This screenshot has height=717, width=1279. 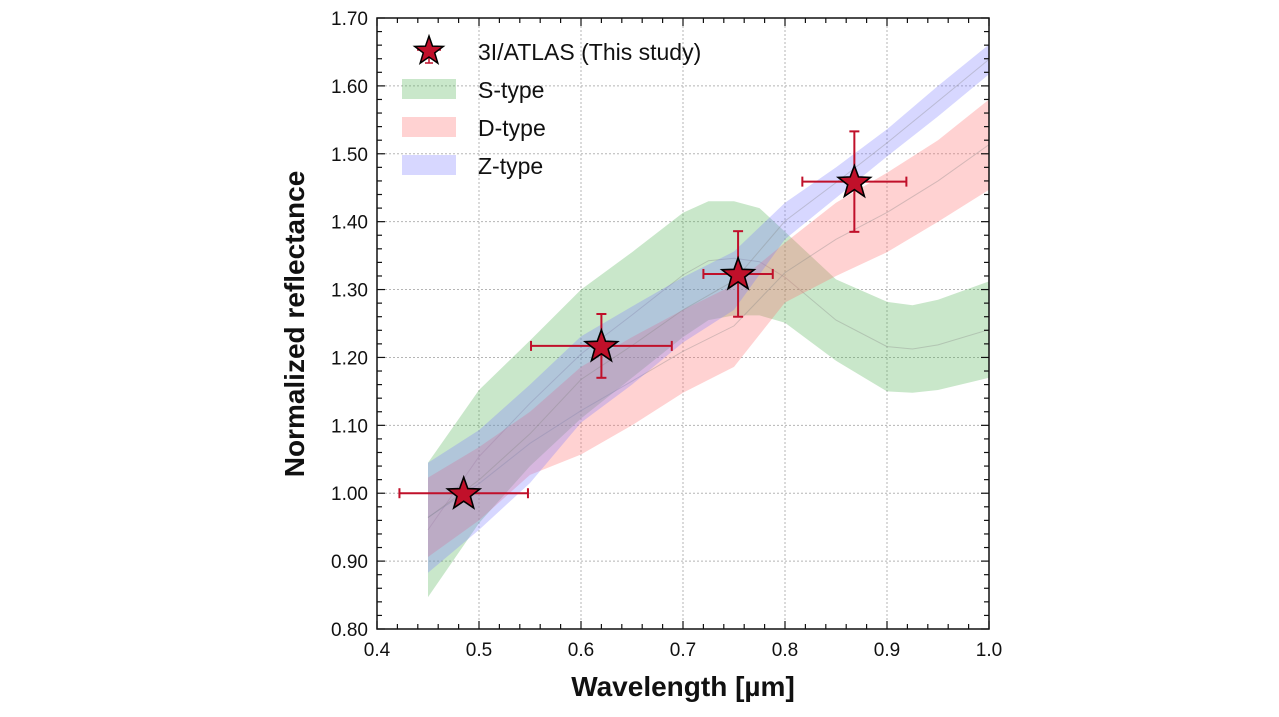 I want to click on x-tick-label: 1.0, so click(x=989, y=650).